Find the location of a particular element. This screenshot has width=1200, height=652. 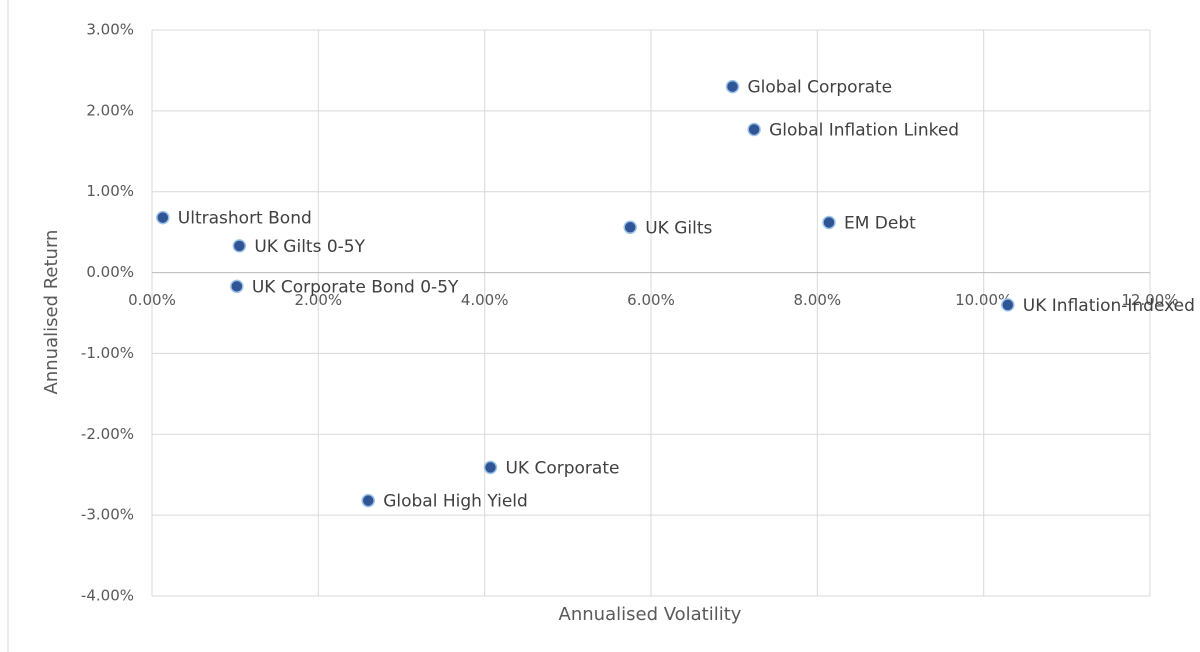

point-label: Ultrashort Bond is located at coordinates (245, 219).